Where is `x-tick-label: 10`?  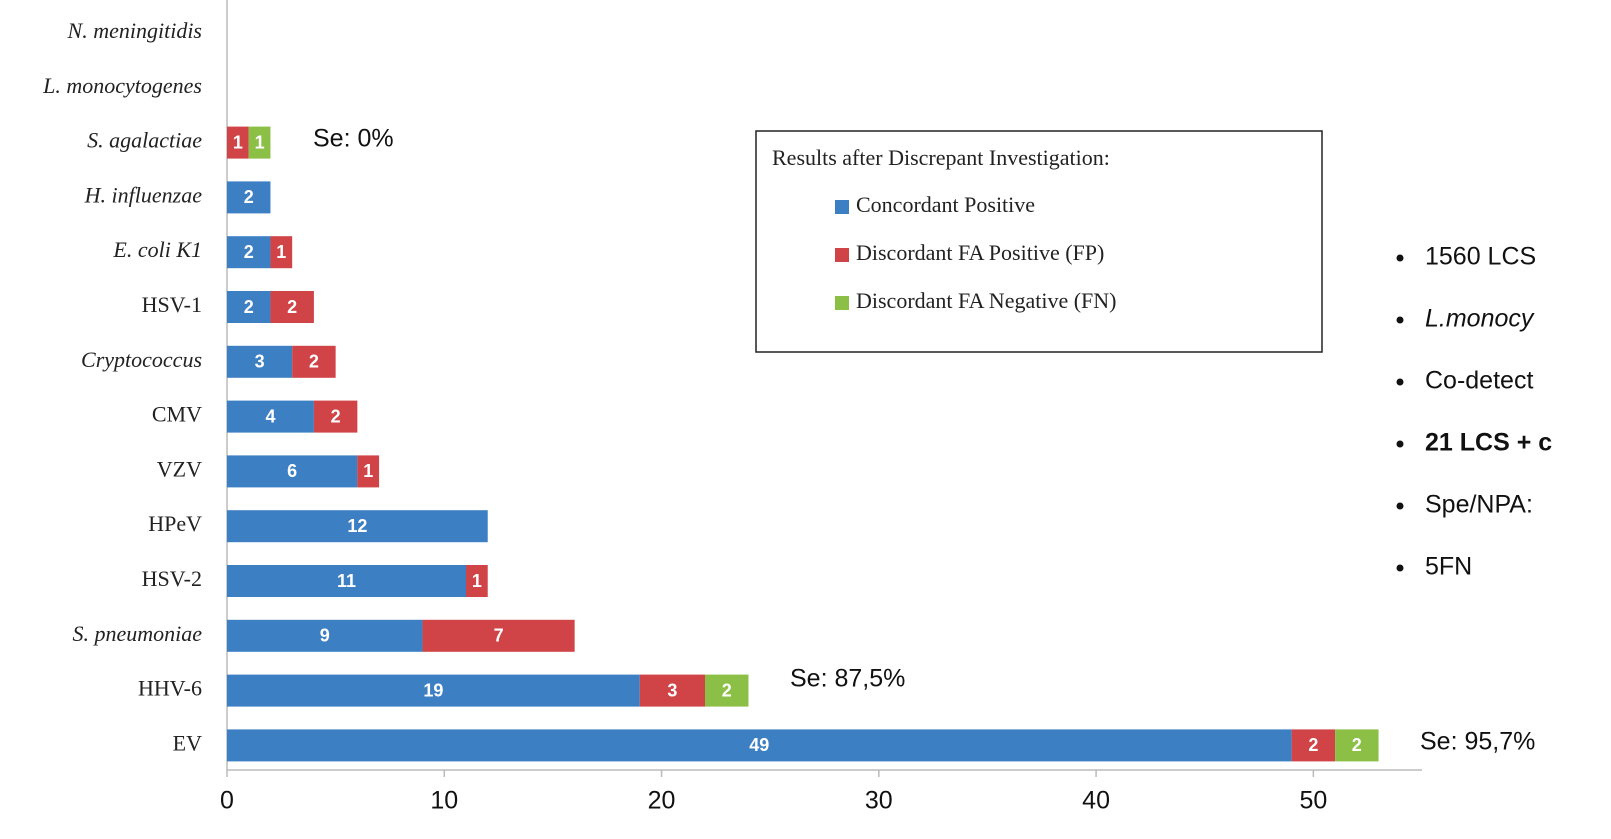
x-tick-label: 10 is located at coordinates (444, 801).